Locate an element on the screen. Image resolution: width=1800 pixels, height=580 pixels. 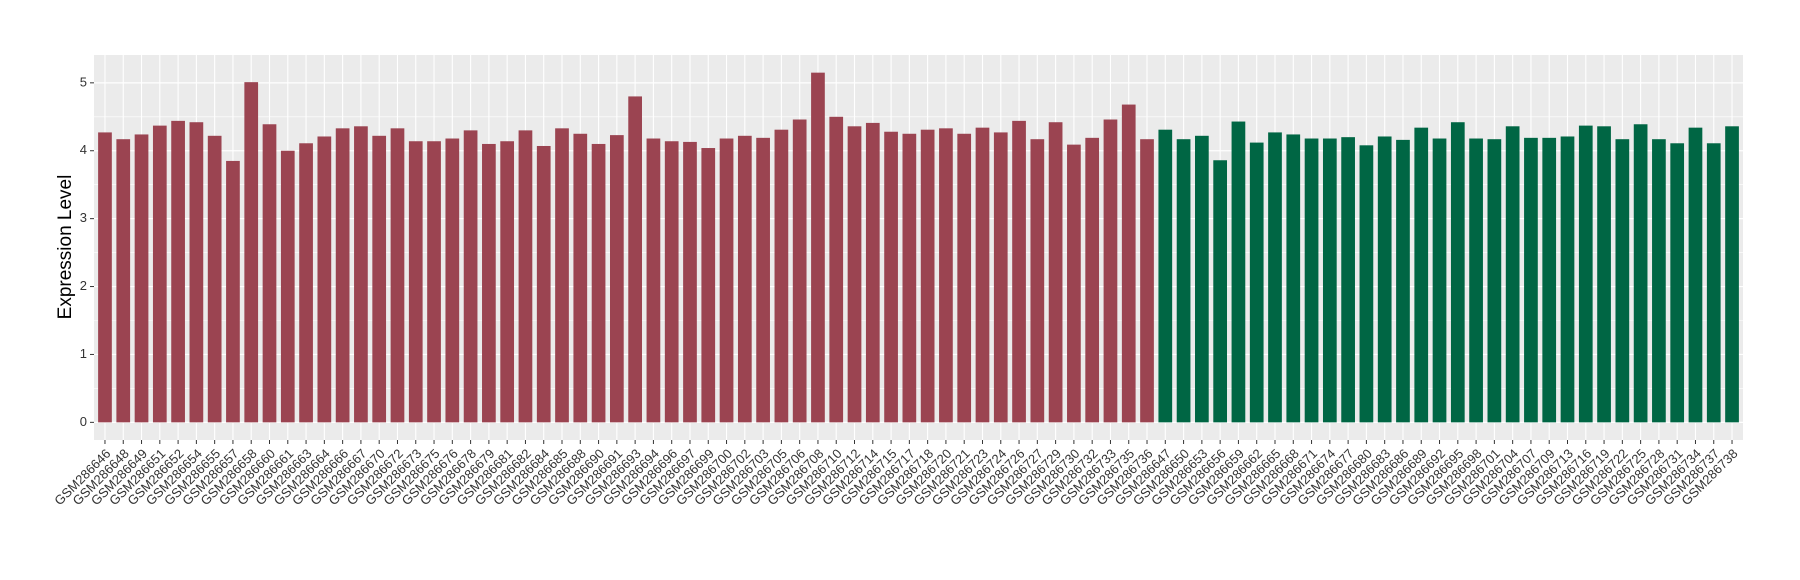
y-tick-label: 4 is located at coordinates (83, 149).